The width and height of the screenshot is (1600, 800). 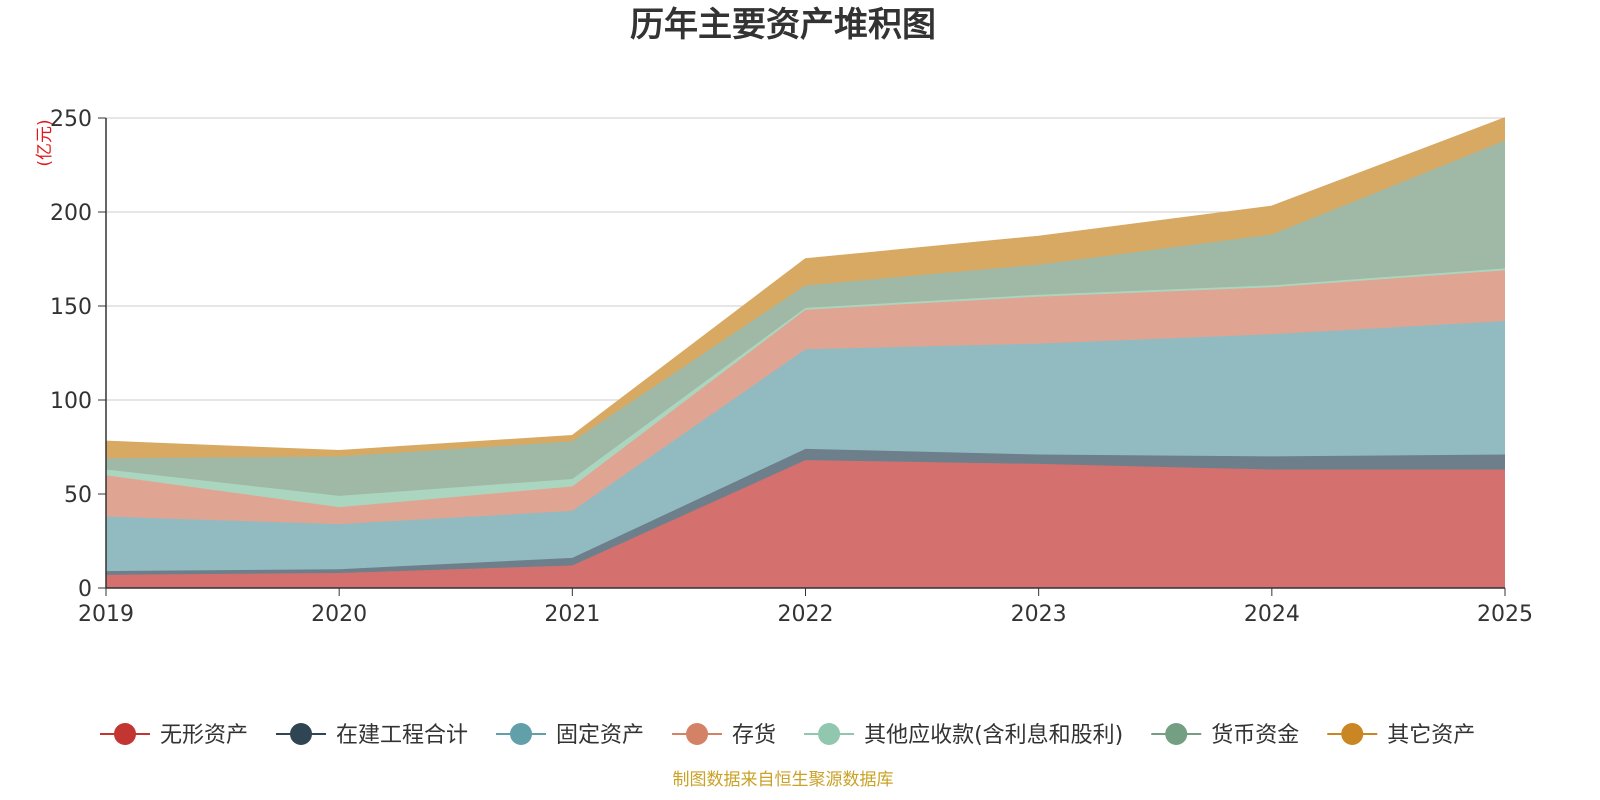 What do you see at coordinates (1255, 735) in the screenshot?
I see `legend-label: 货币资金` at bounding box center [1255, 735].